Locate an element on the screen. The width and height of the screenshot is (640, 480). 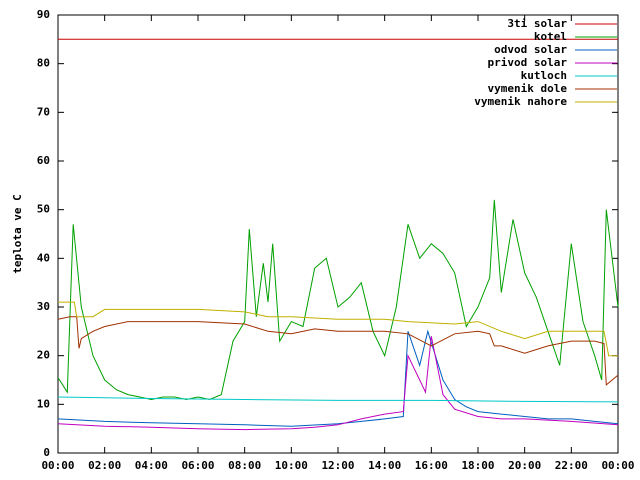
y-tick-label: 70 is located at coordinates (43, 111).